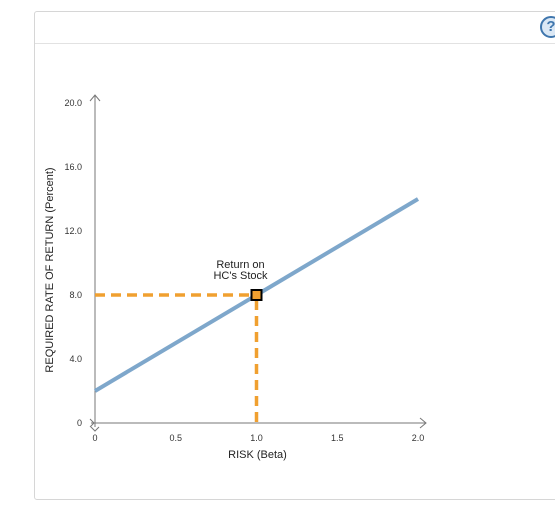 The width and height of the screenshot is (555, 515). I want to click on annotation-line2: HC's Stock, so click(240, 276).